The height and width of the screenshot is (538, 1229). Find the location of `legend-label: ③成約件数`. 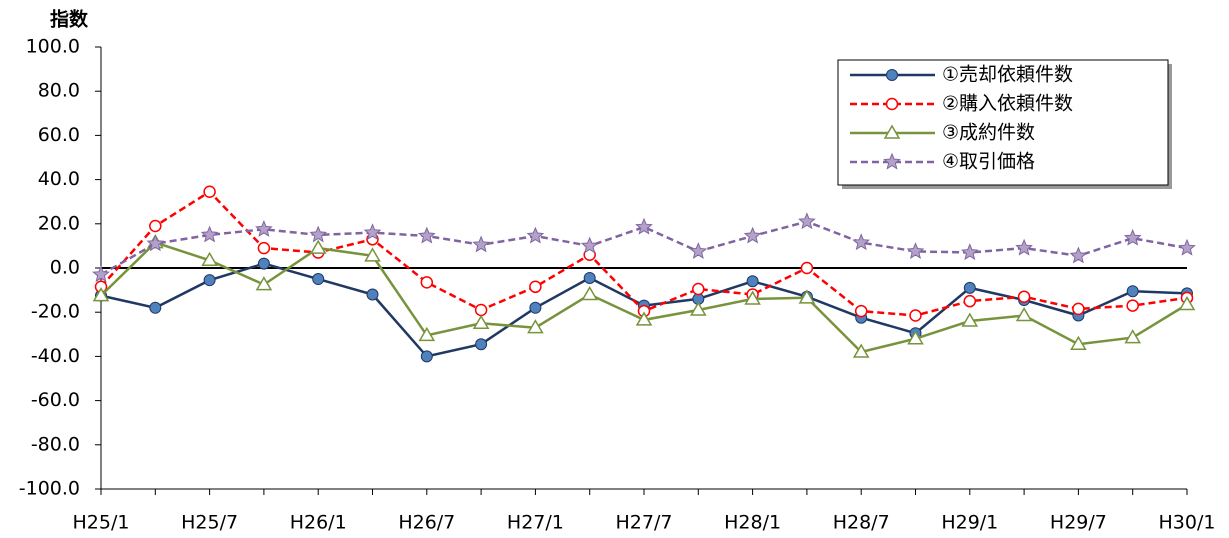

legend-label: ③成約件数 is located at coordinates (988, 133).